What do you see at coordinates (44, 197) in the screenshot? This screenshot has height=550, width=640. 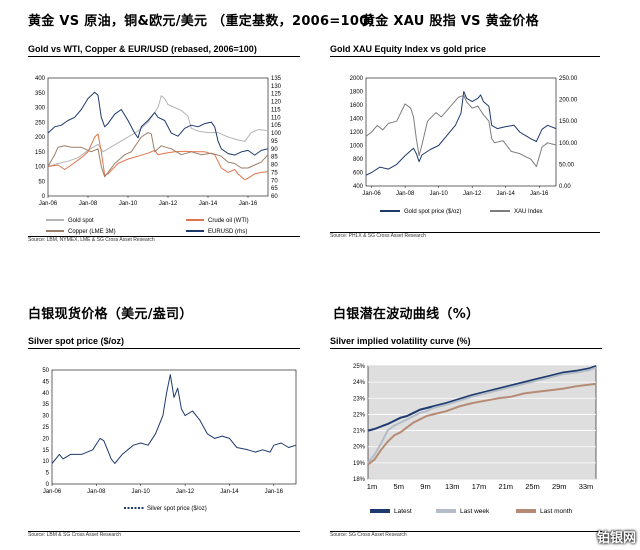 I see `y-tick-label: 0` at bounding box center [44, 197].